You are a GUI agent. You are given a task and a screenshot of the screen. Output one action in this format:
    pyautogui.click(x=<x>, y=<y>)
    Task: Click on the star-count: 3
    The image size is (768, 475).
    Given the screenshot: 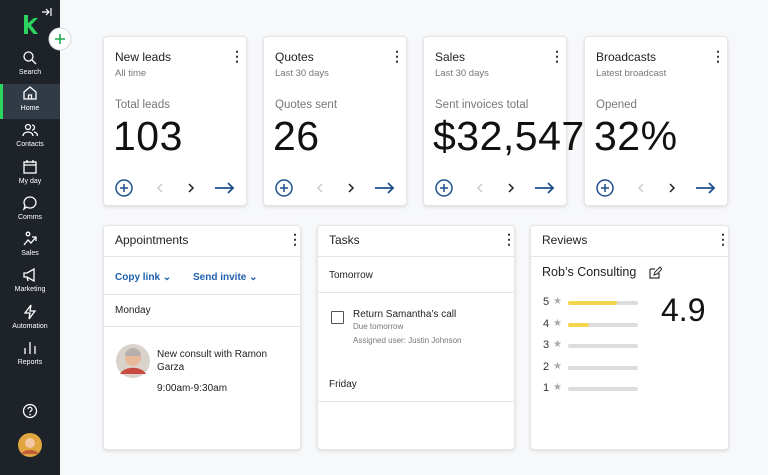 What is the action you would take?
    pyautogui.click(x=546, y=345)
    